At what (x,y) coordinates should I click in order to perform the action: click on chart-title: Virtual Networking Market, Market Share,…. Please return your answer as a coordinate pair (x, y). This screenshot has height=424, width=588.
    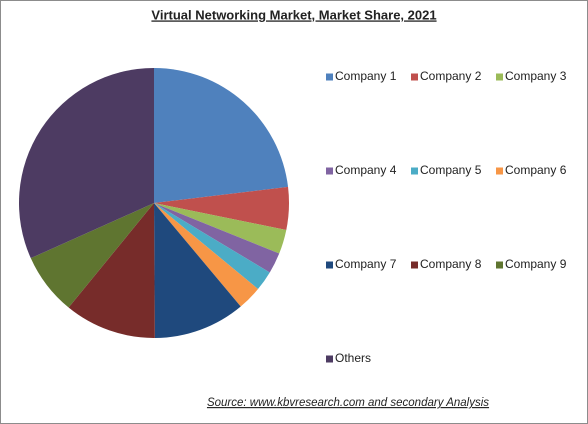
    Looking at the image, I should click on (293, 14).